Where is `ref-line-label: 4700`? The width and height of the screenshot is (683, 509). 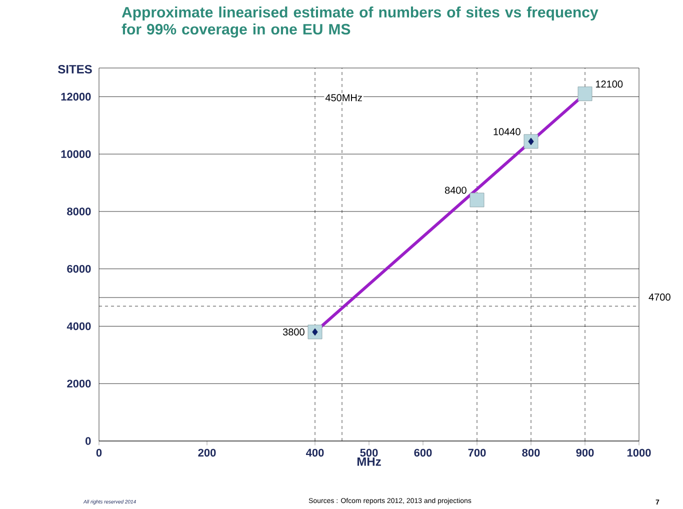
ref-line-label: 4700 is located at coordinates (659, 297).